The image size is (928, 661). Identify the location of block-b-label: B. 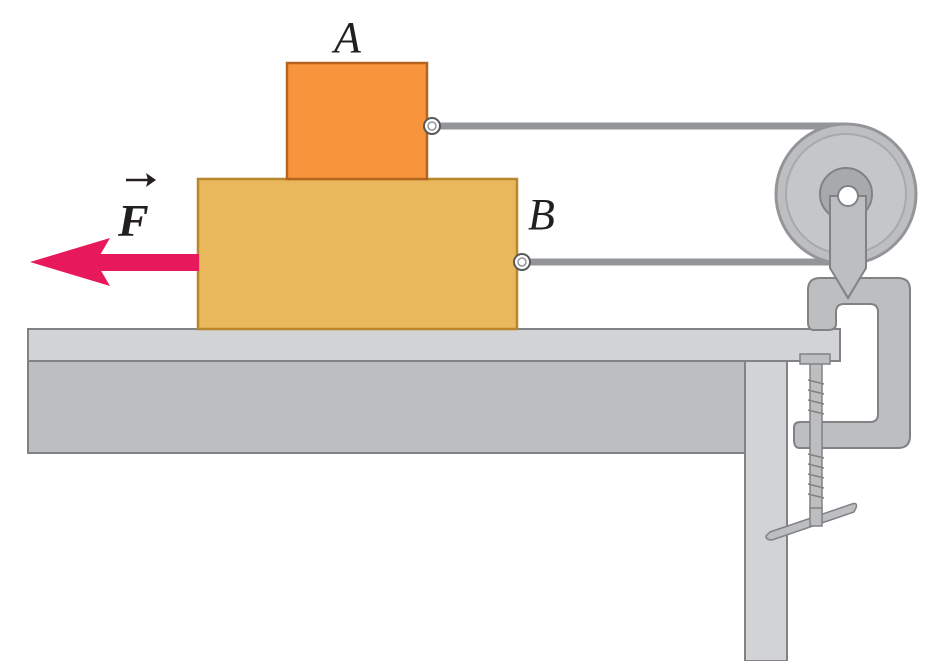
(541, 214).